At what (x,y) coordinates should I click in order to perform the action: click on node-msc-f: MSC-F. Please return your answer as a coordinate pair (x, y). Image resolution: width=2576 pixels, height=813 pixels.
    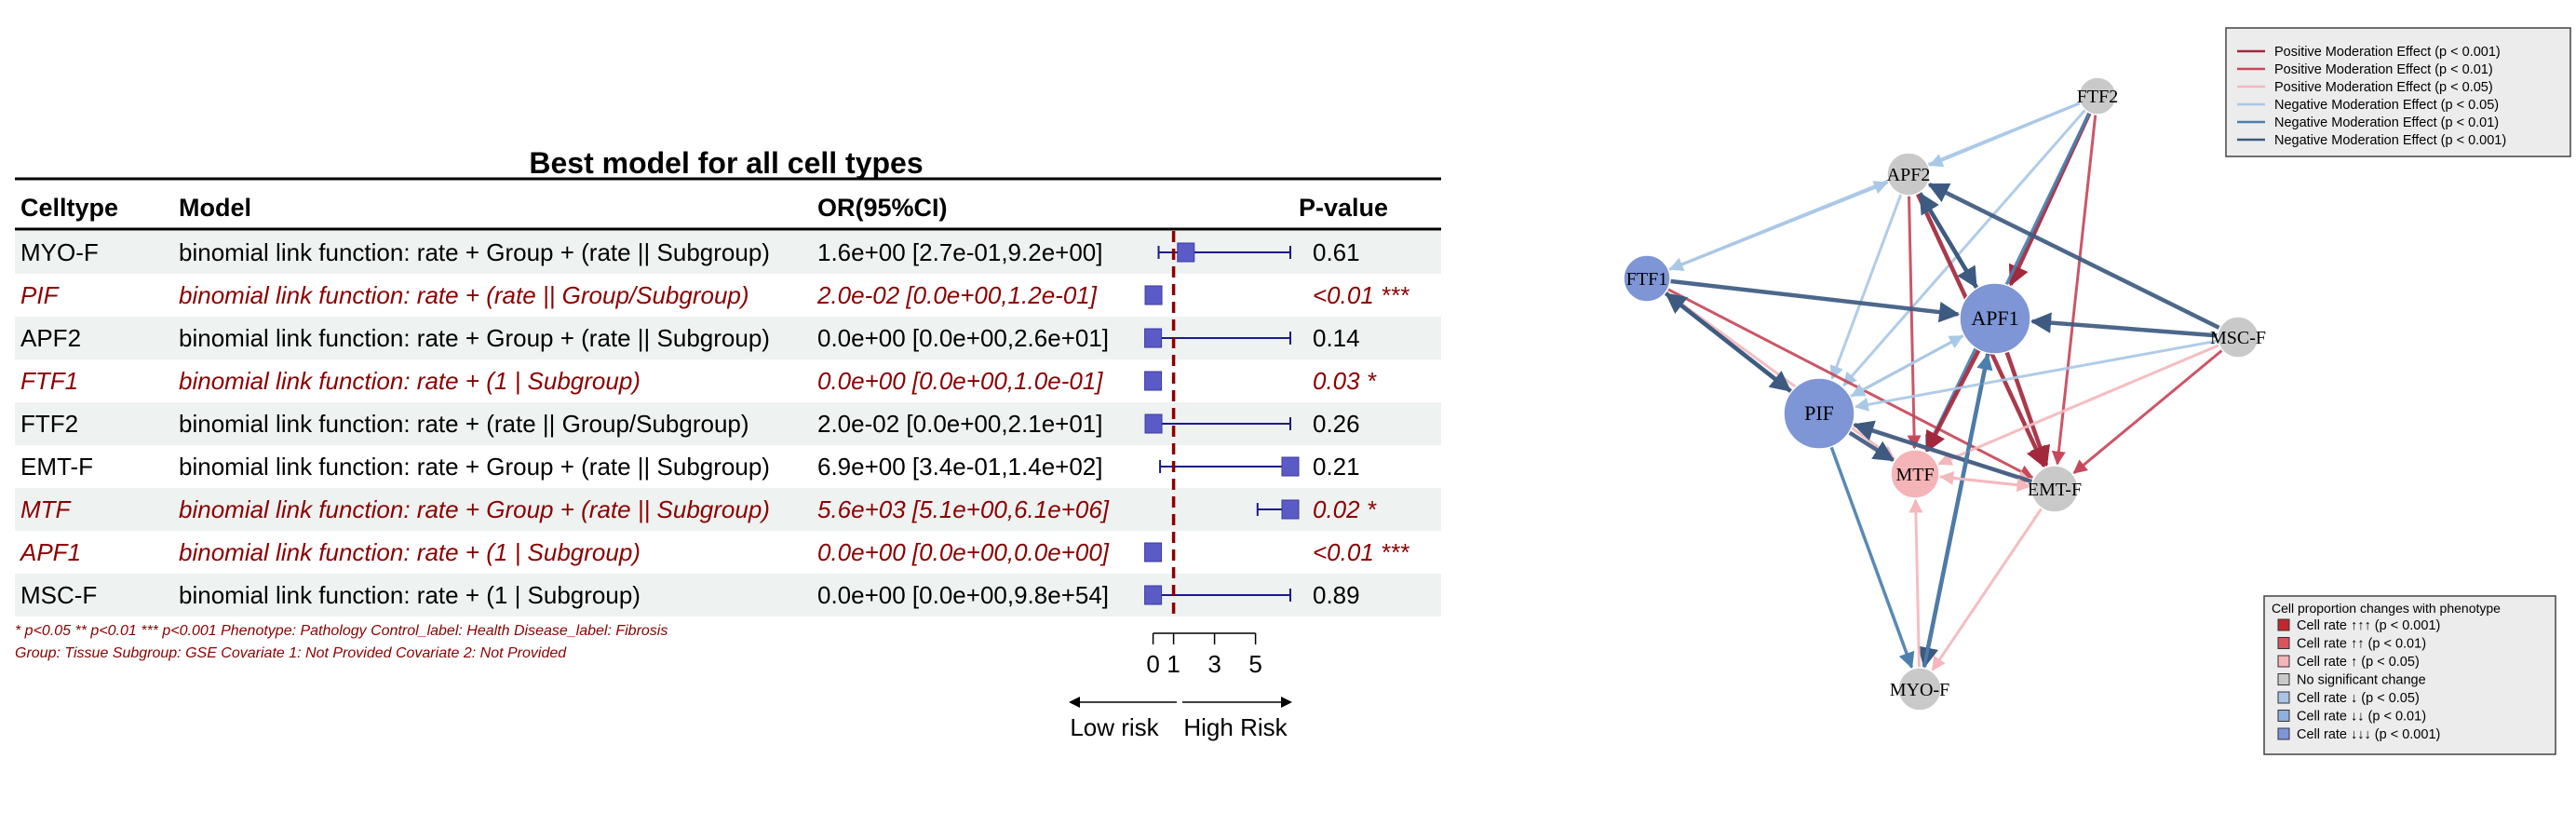
    Looking at the image, I should click on (2238, 337).